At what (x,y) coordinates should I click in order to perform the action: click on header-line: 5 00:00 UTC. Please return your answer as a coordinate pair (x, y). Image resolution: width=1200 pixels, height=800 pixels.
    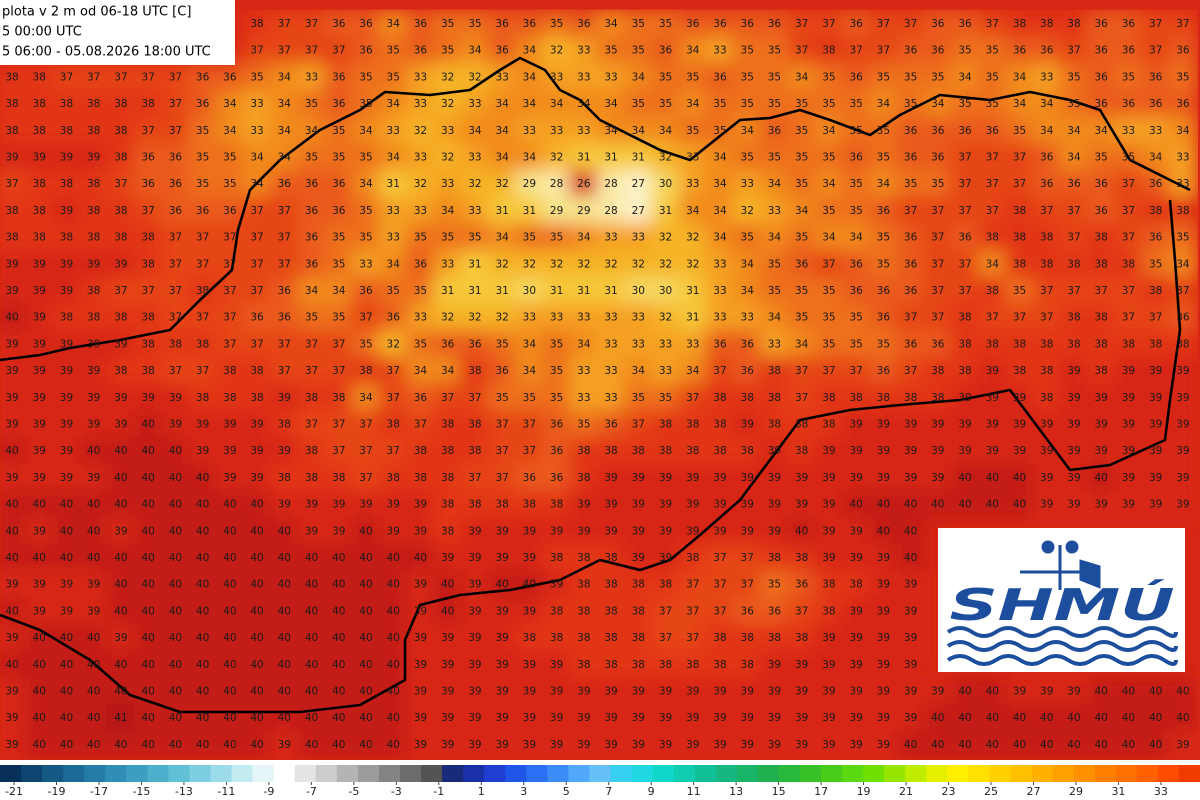
    Looking at the image, I should click on (42, 32).